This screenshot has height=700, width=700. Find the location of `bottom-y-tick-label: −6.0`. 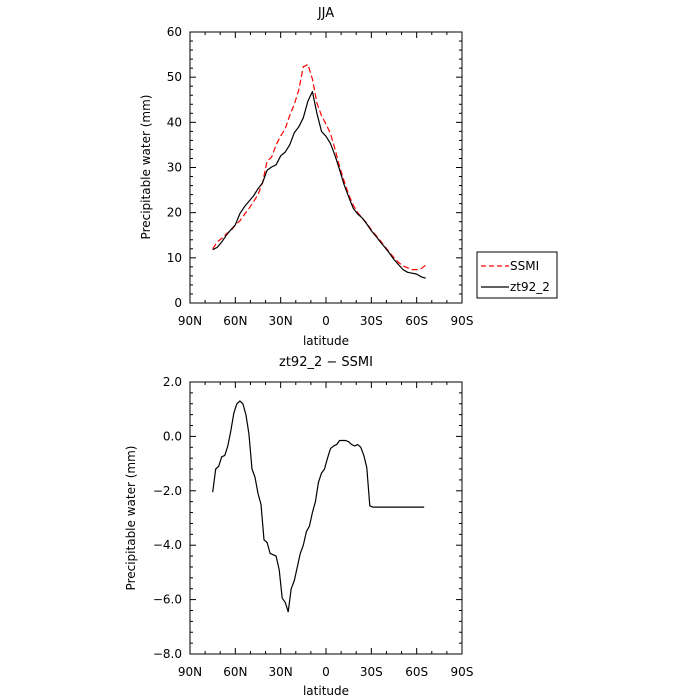

bottom-y-tick-label: −6.0 is located at coordinates (167, 600).